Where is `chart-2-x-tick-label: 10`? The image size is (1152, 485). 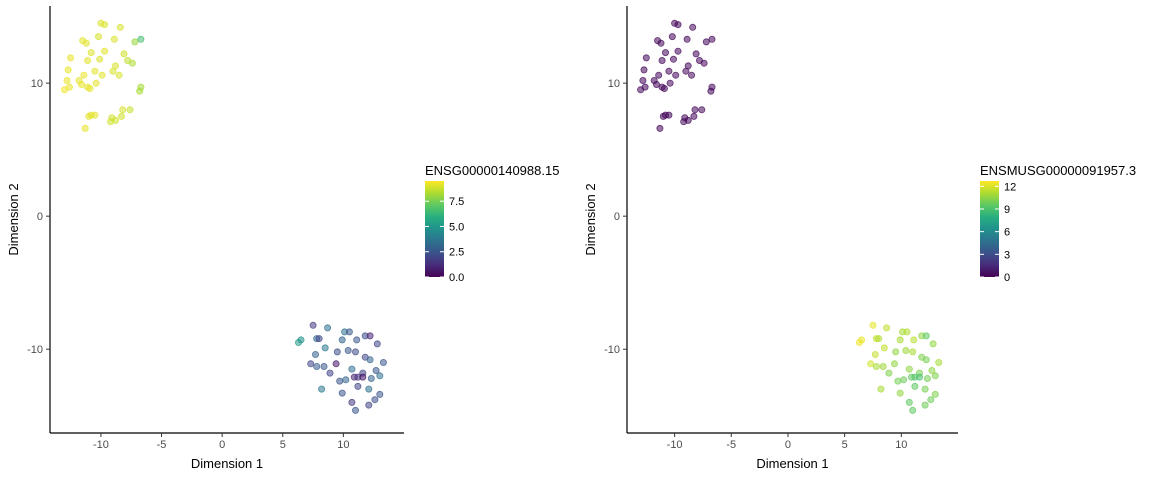
chart-2-x-tick-label: 10 is located at coordinates (901, 445).